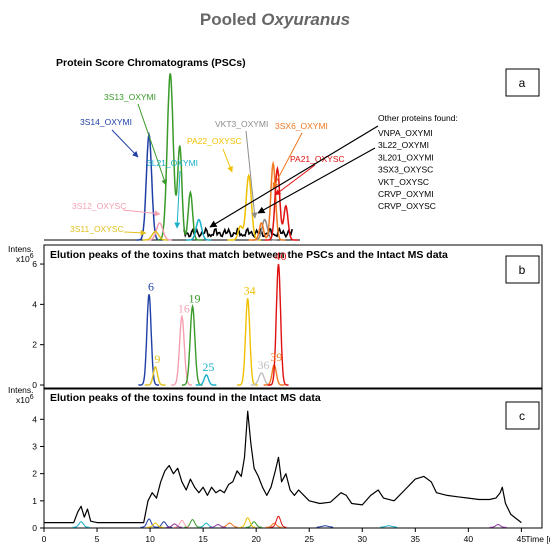 Image resolution: width=550 pixels, height=555 pixels. Describe the element at coordinates (21, 249) in the screenshot. I see `panel-b-ylabel: Intens.` at that location.